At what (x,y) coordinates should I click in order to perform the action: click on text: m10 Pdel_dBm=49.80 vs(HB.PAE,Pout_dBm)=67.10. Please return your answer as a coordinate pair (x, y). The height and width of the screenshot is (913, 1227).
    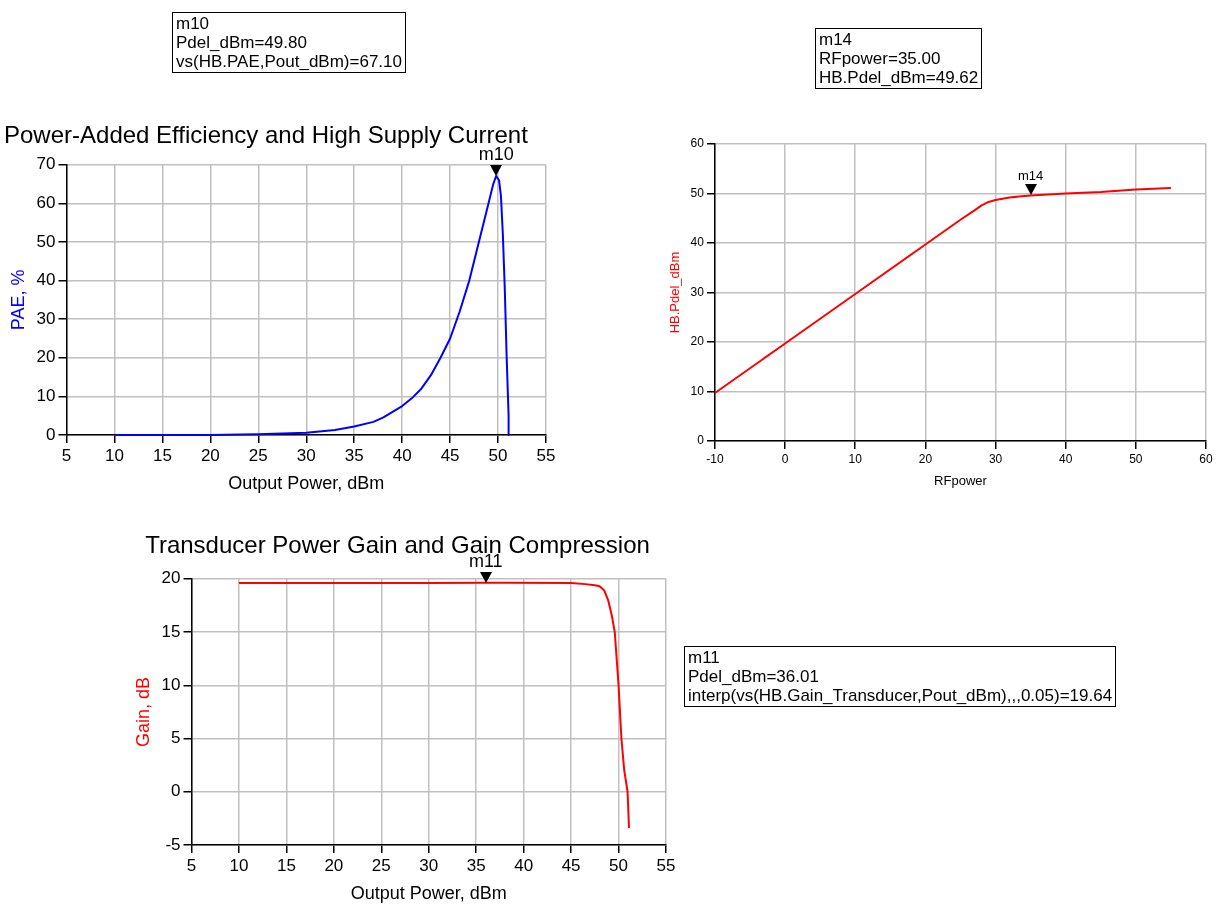
    Looking at the image, I should click on (289, 42).